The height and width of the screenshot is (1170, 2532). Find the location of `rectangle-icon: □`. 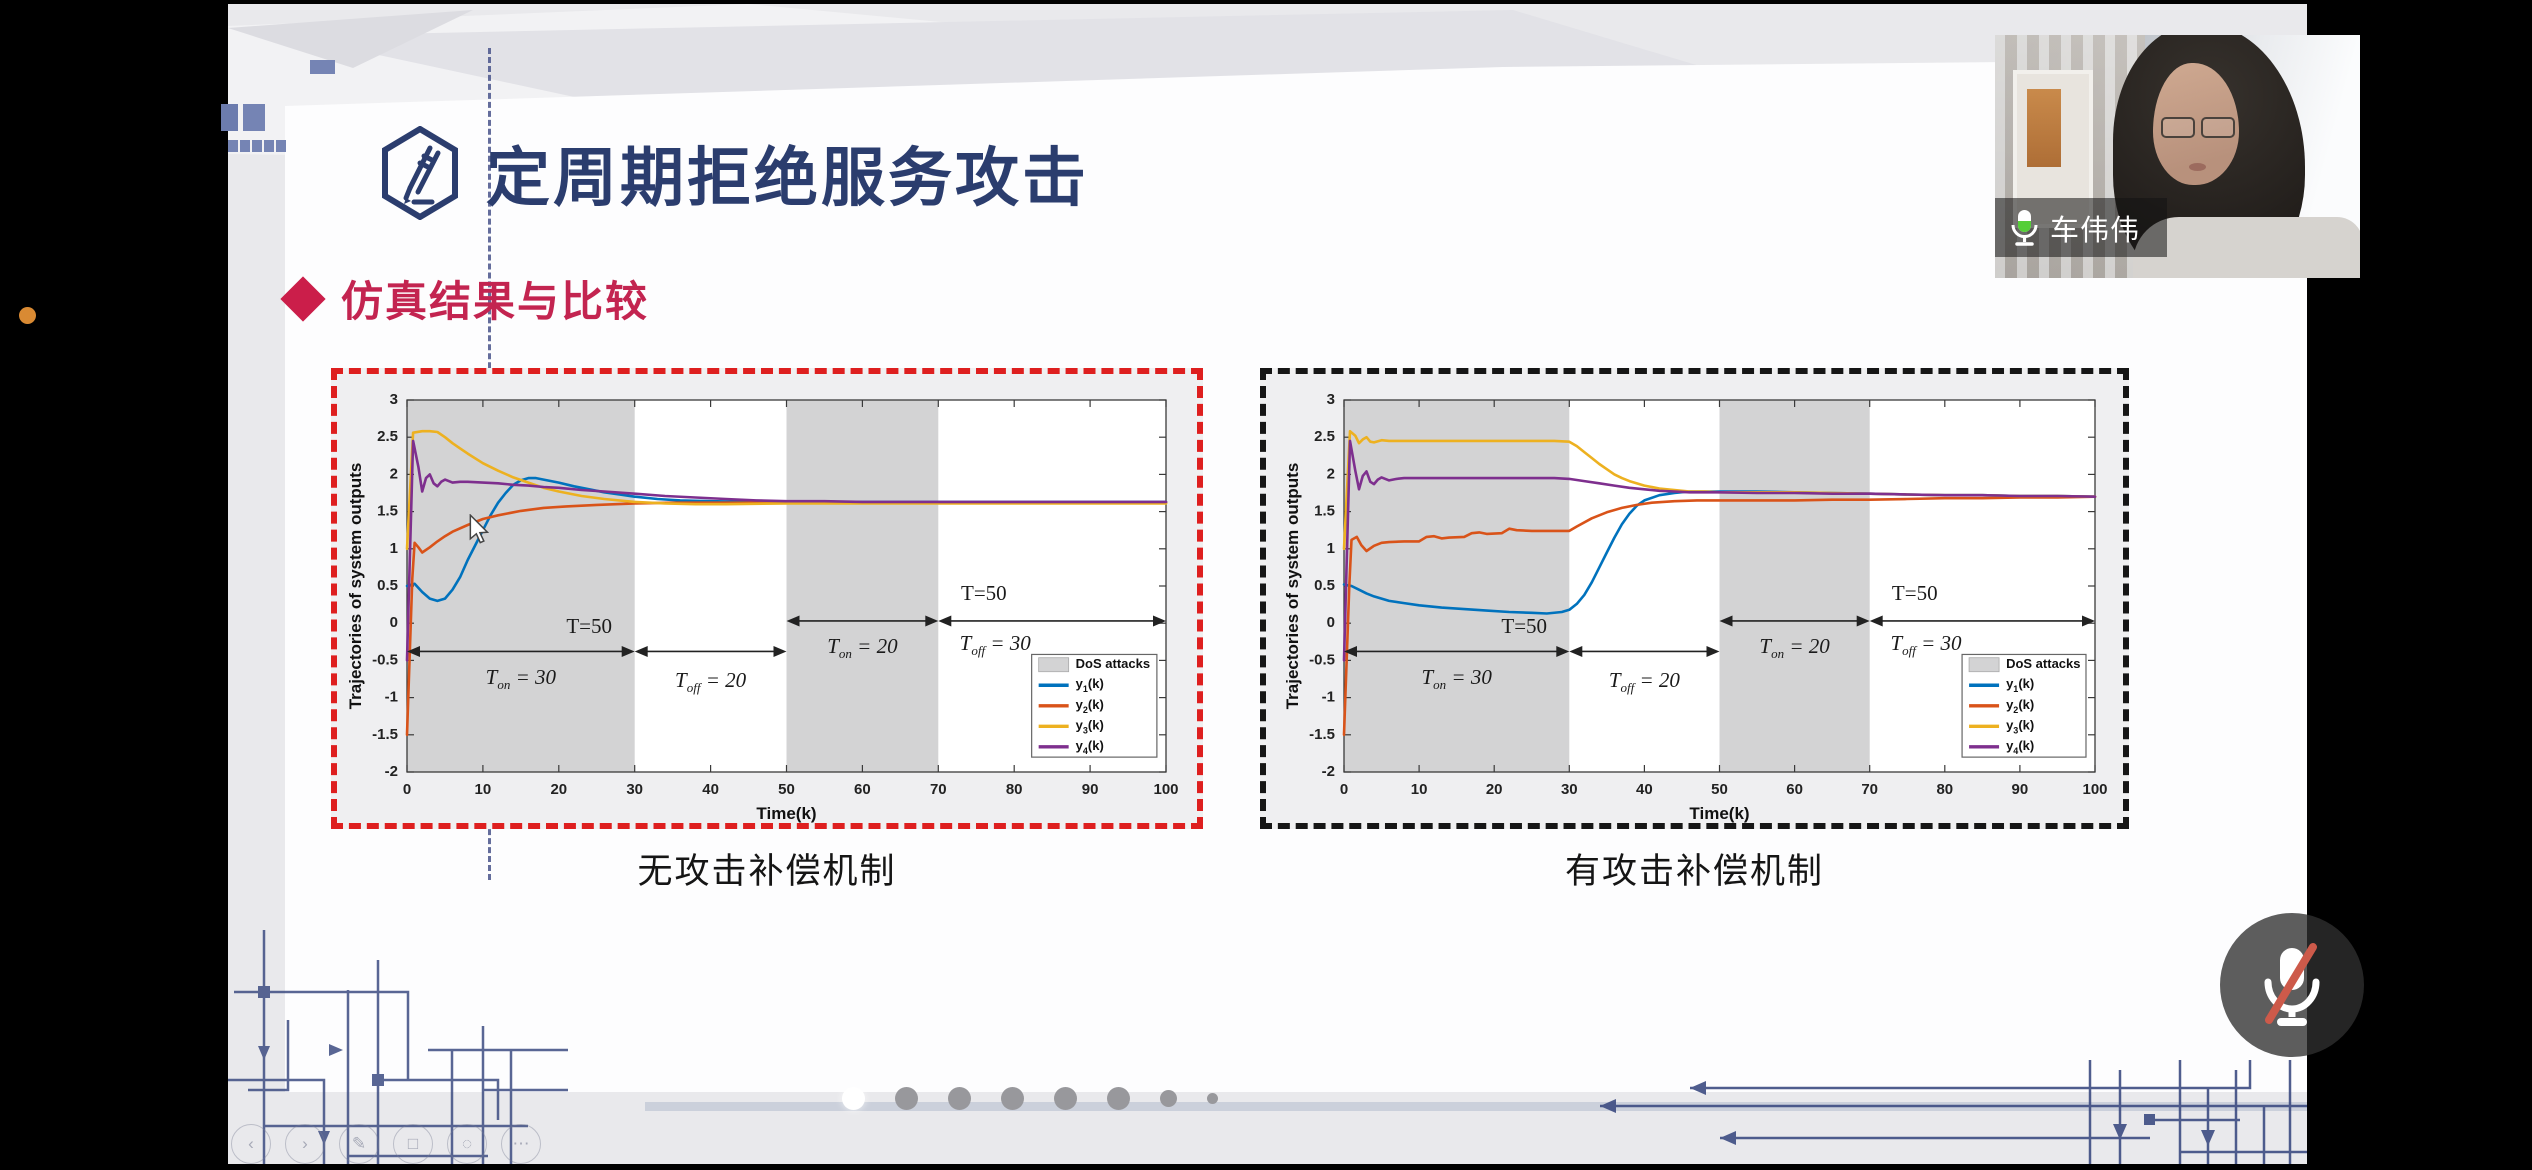

rectangle-icon: □ is located at coordinates (413, 1144).